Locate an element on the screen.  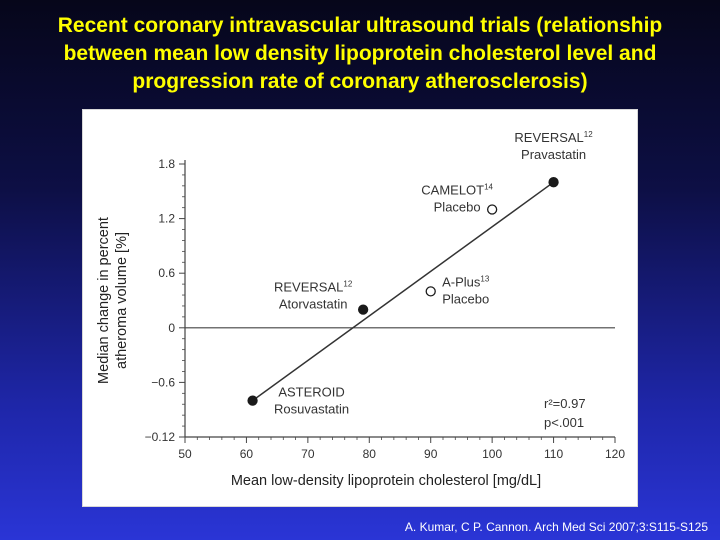
data-point-camelot-placebo is located at coordinates (492, 209).